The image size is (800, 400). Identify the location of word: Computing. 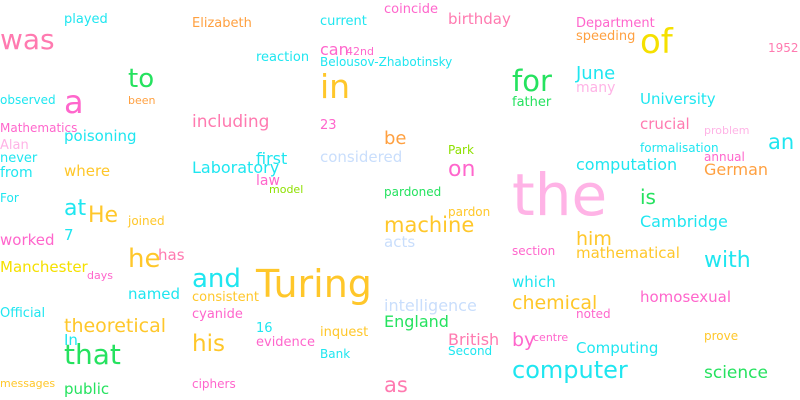
(617, 348).